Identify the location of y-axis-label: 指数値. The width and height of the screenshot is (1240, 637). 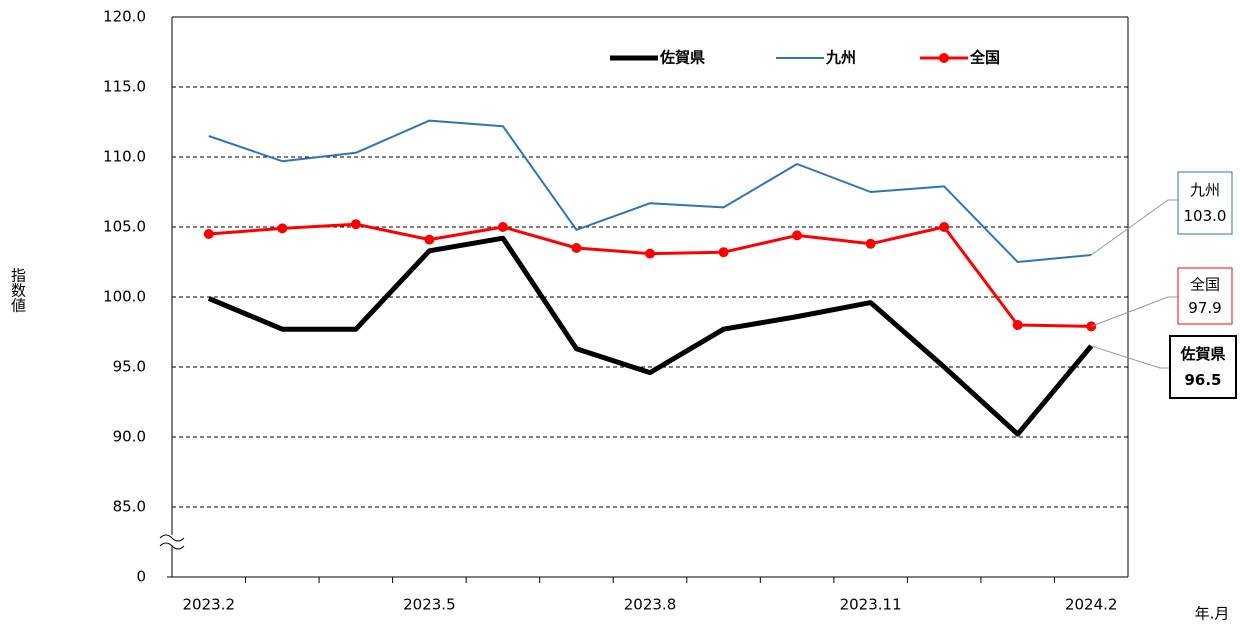
(18, 290).